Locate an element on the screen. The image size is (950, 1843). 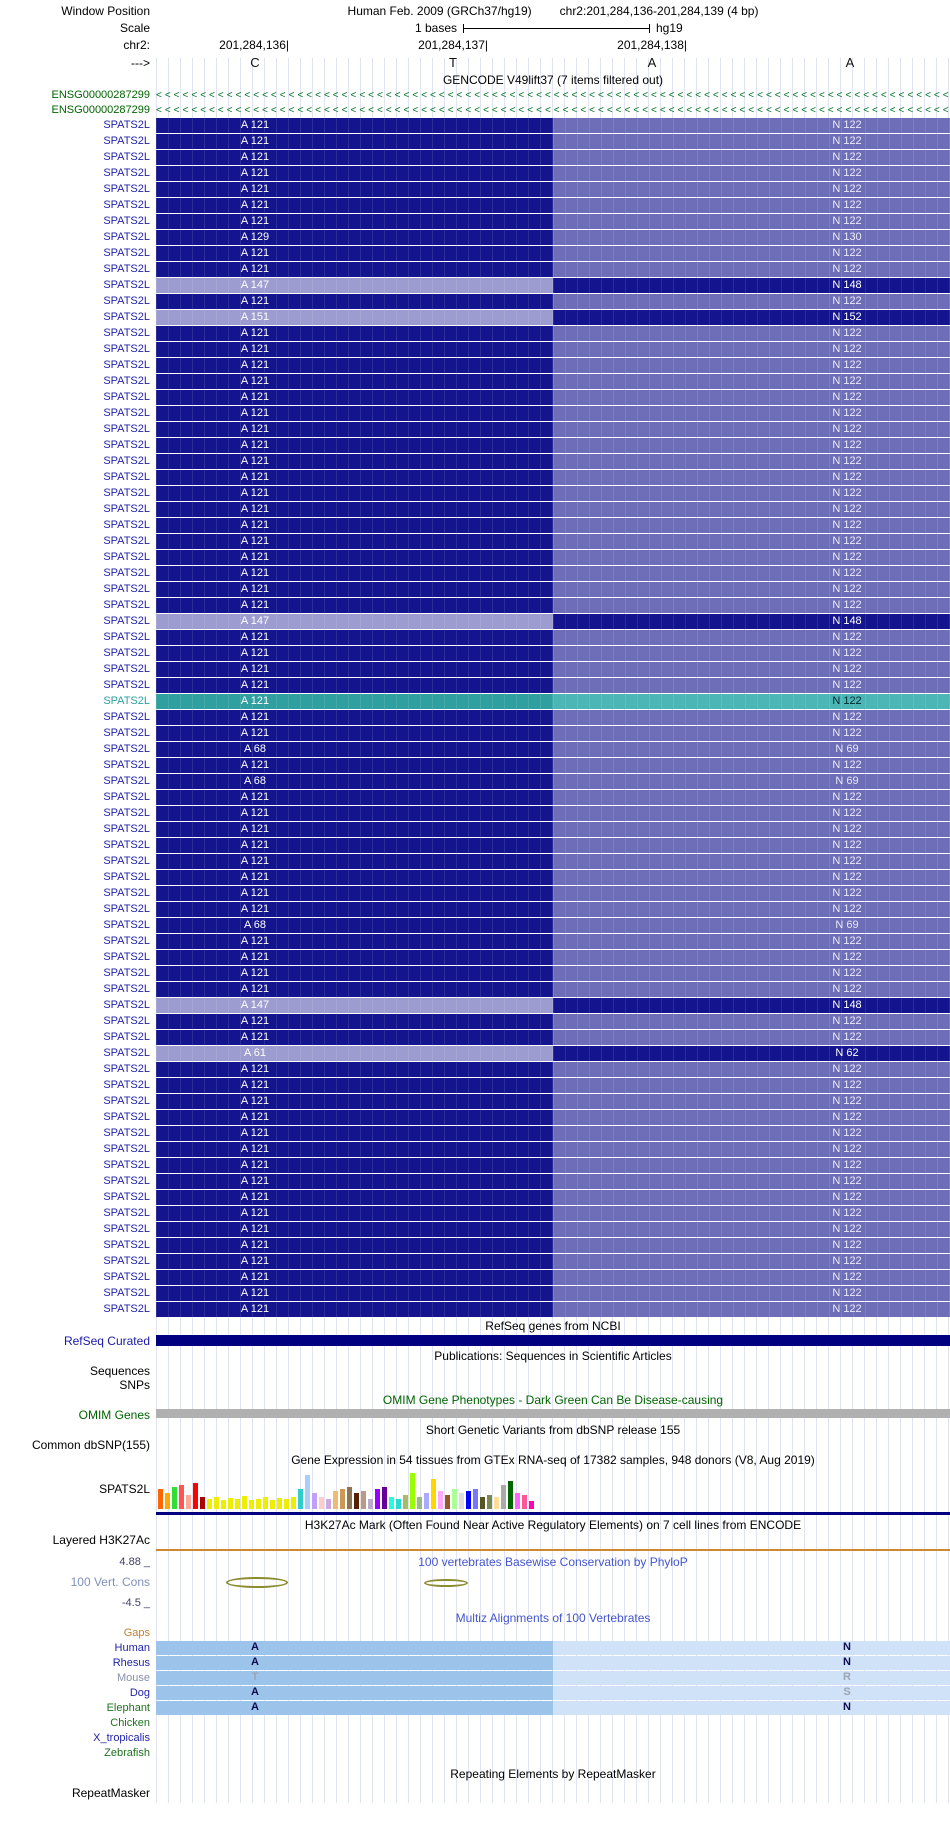
sequences-label: Sequences is located at coordinates (119, 1371).